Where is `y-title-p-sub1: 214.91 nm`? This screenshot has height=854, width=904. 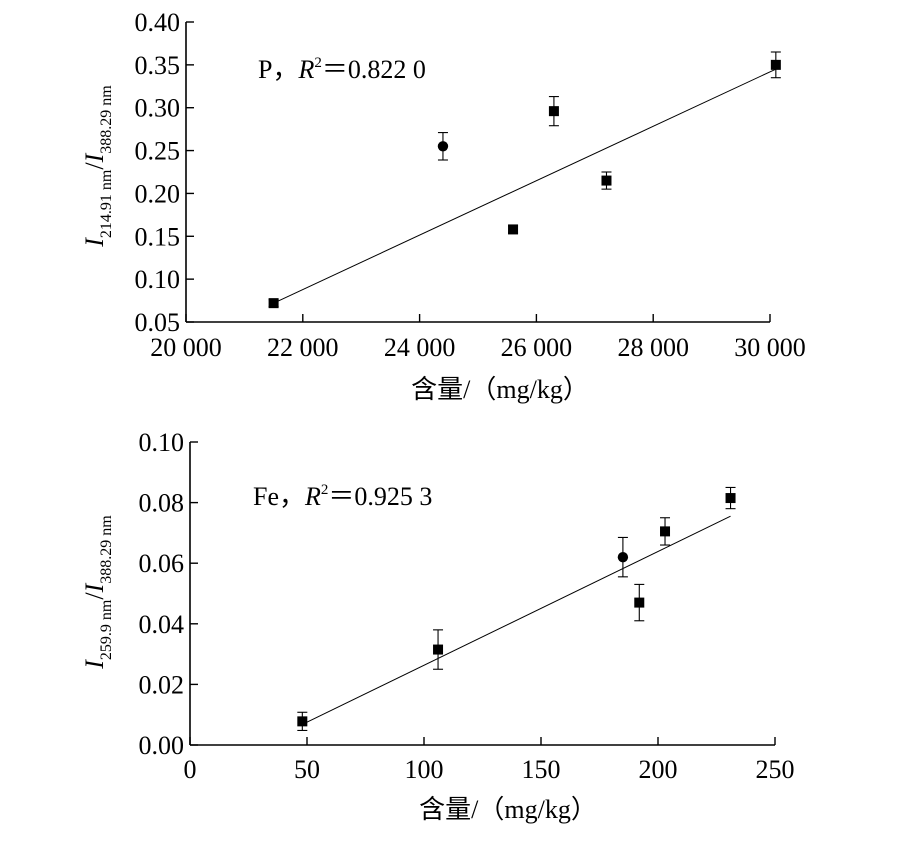
y-title-p-sub1: 214.91 nm is located at coordinates (106, 203).